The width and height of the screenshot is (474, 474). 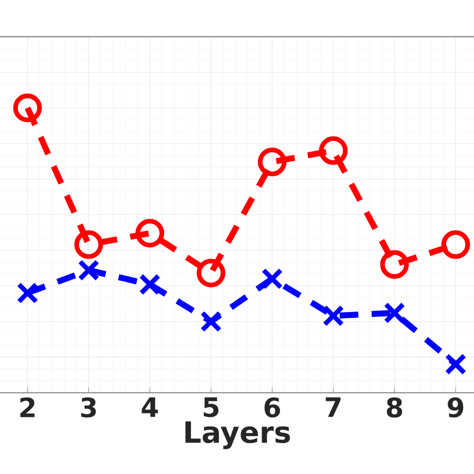 What do you see at coordinates (88, 407) in the screenshot?
I see `x-tick-label: 3` at bounding box center [88, 407].